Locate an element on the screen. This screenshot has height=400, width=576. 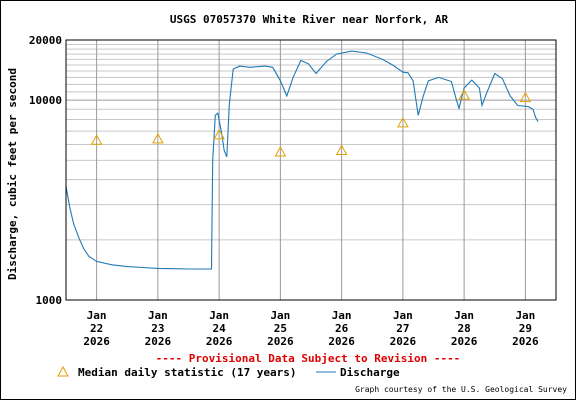
x-tick-label: 26 is located at coordinates (342, 328).